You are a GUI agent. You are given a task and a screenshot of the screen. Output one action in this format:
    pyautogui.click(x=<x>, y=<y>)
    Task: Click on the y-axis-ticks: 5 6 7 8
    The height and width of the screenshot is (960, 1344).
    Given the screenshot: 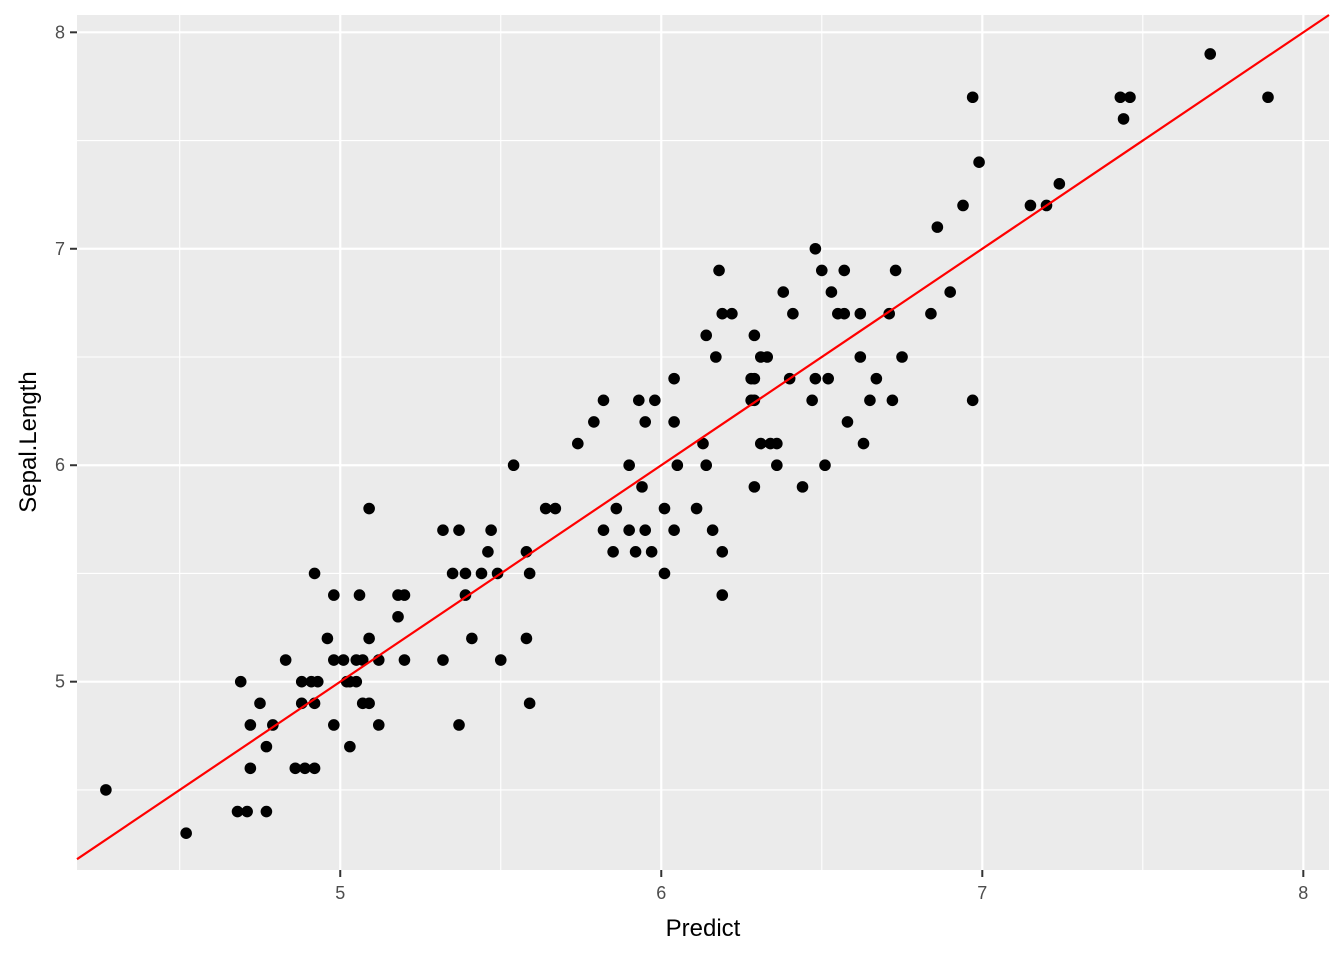 What is the action you would take?
    pyautogui.click(x=66, y=357)
    